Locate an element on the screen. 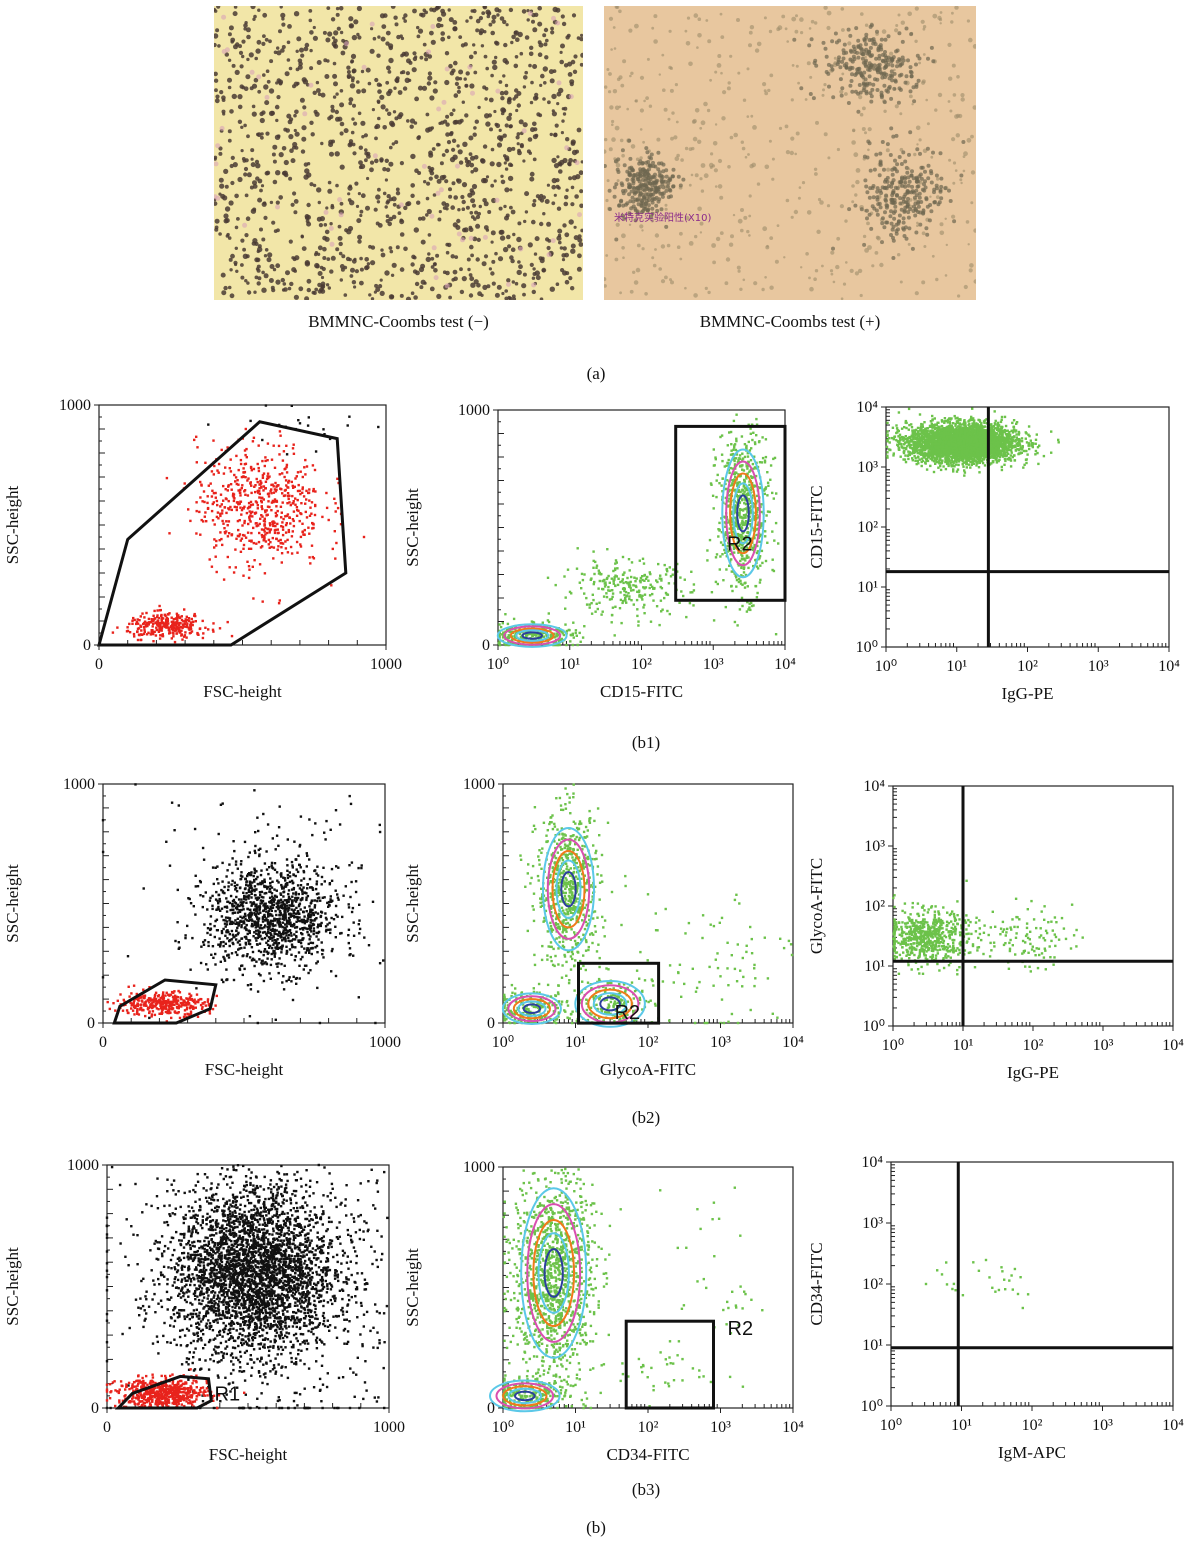 Image resolution: width=1192 pixels, height=1549 pixels. x-axis-label: IgM-APC is located at coordinates (1032, 1452).